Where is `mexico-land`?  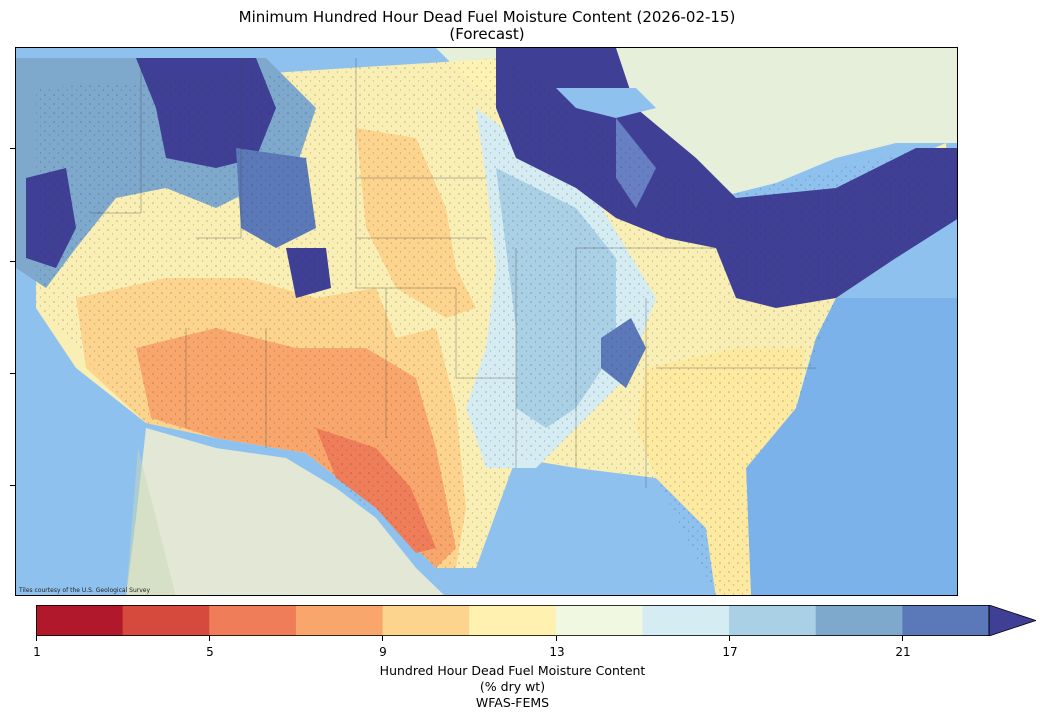 mexico-land is located at coordinates (285, 511).